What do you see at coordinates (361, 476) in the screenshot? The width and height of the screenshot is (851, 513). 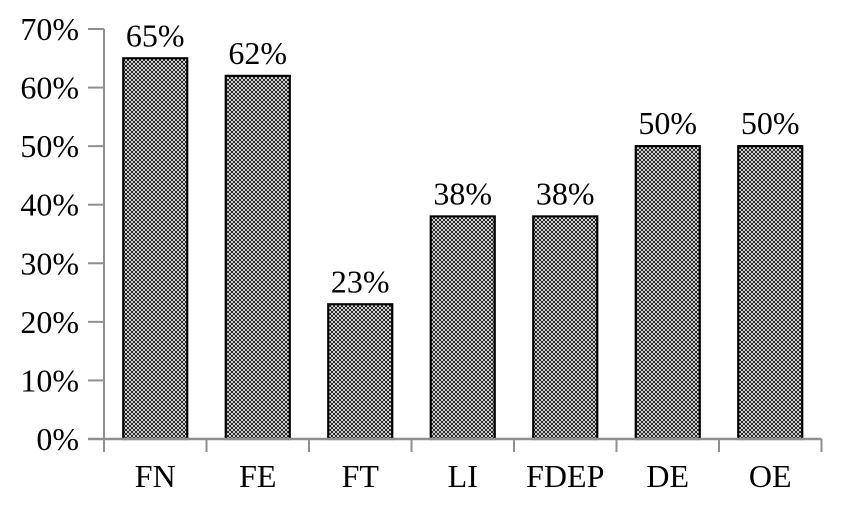 I see `x-axis-label-FT: FT` at bounding box center [361, 476].